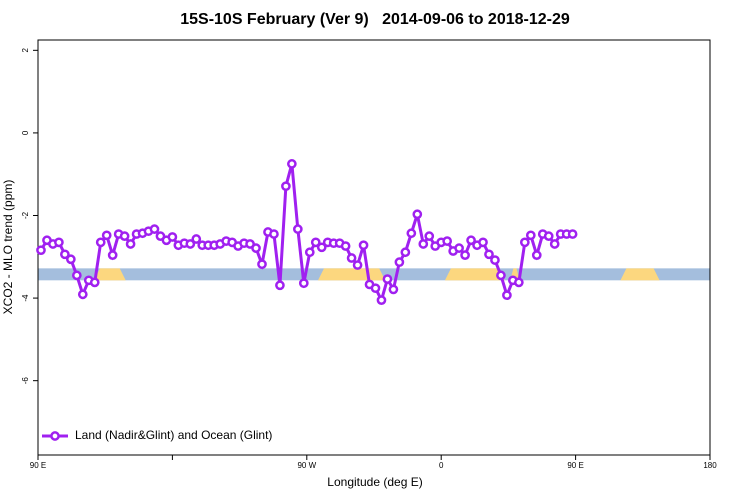  What do you see at coordinates (374, 482) in the screenshot?
I see `x-axis-label: Longitude (deg E)` at bounding box center [374, 482].